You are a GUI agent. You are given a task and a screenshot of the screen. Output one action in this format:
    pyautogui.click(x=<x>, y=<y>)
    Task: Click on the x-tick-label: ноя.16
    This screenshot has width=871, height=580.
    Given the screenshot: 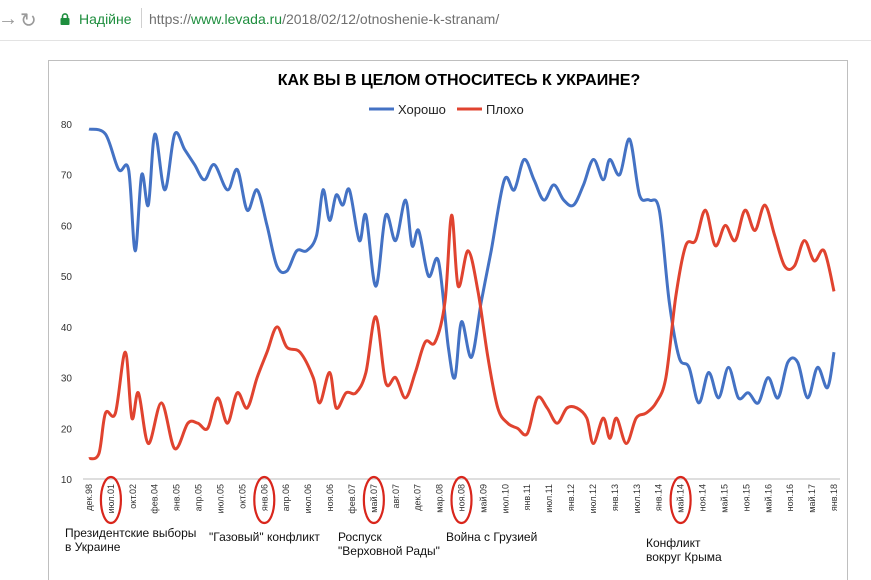 What is the action you would take?
    pyautogui.click(x=790, y=497)
    